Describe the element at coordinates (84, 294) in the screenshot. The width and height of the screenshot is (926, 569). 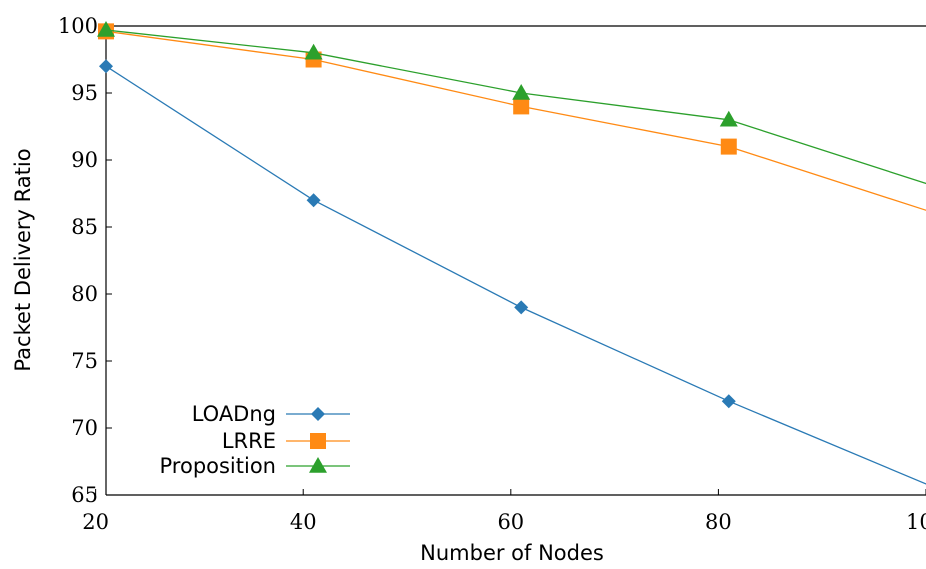
I see `y-tick-label: 80` at that location.